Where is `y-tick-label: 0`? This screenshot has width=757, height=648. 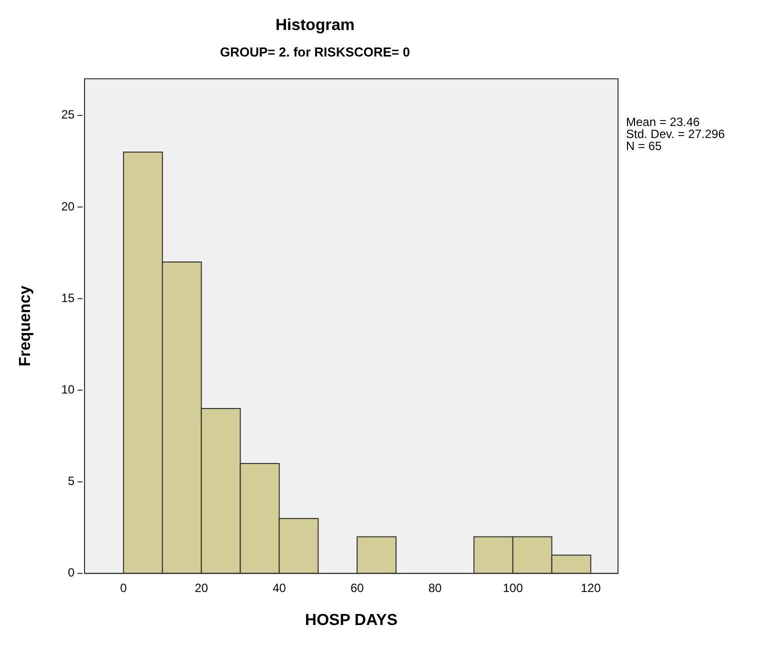 y-tick-label: 0 is located at coordinates (71, 573).